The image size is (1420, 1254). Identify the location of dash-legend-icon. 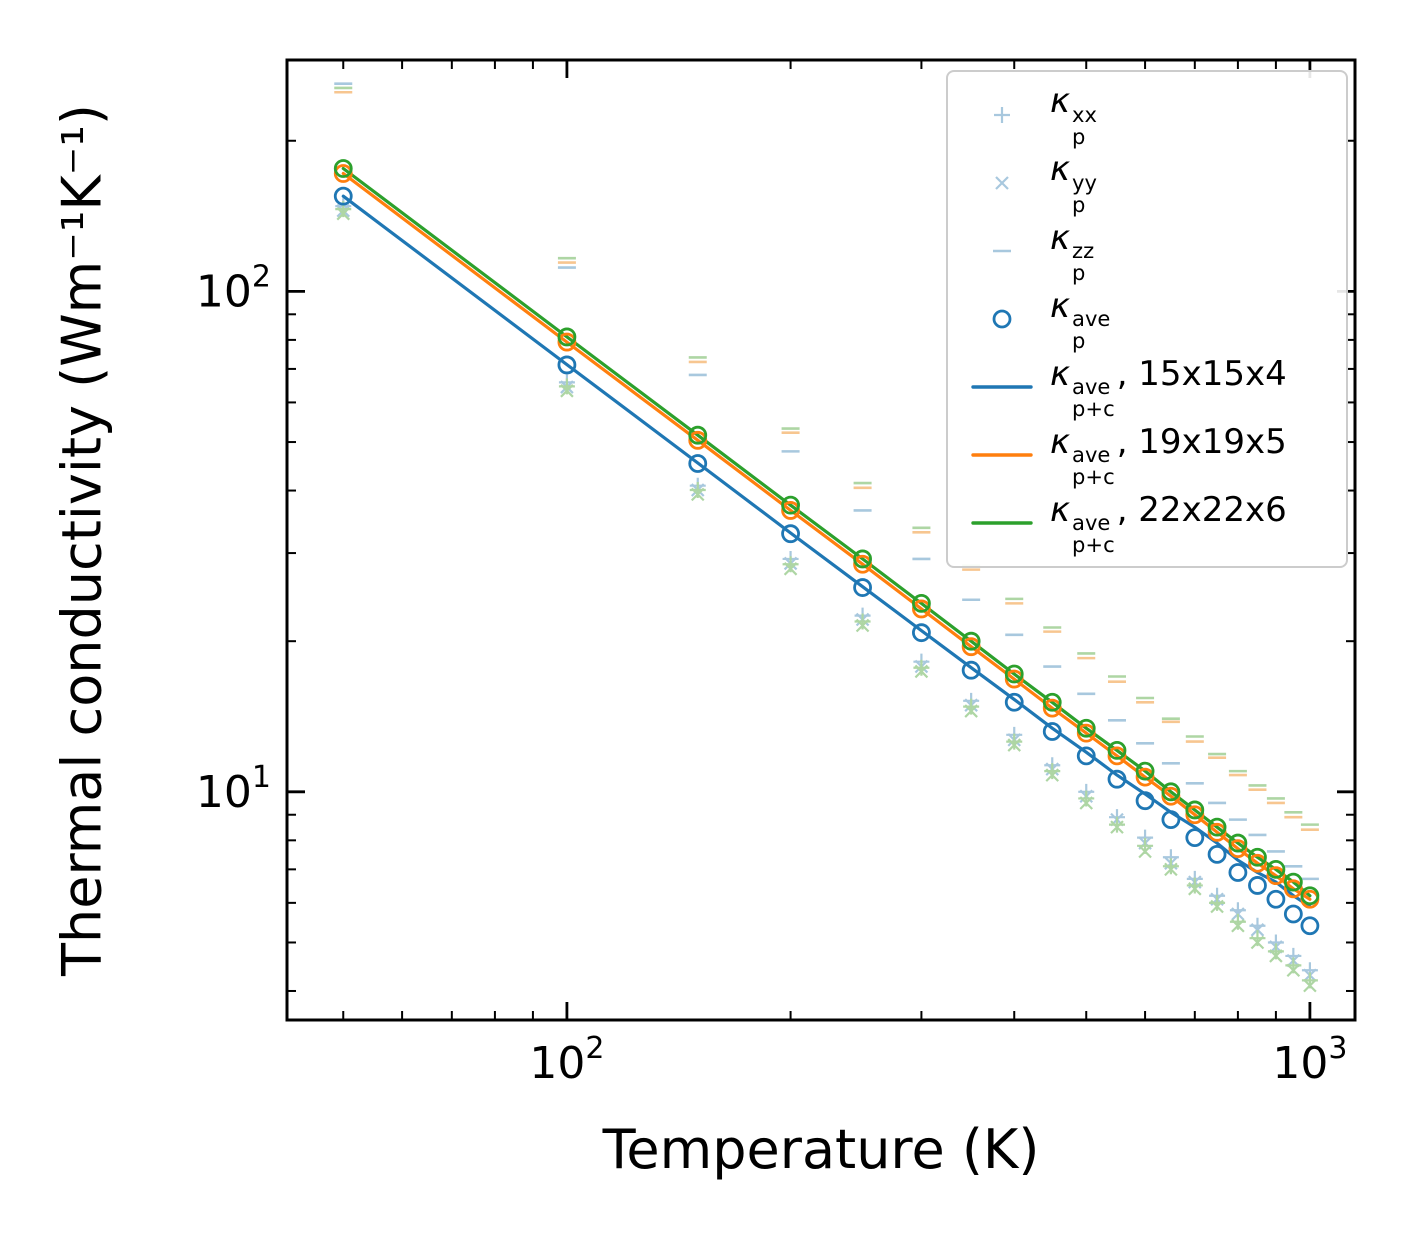
(1002, 251).